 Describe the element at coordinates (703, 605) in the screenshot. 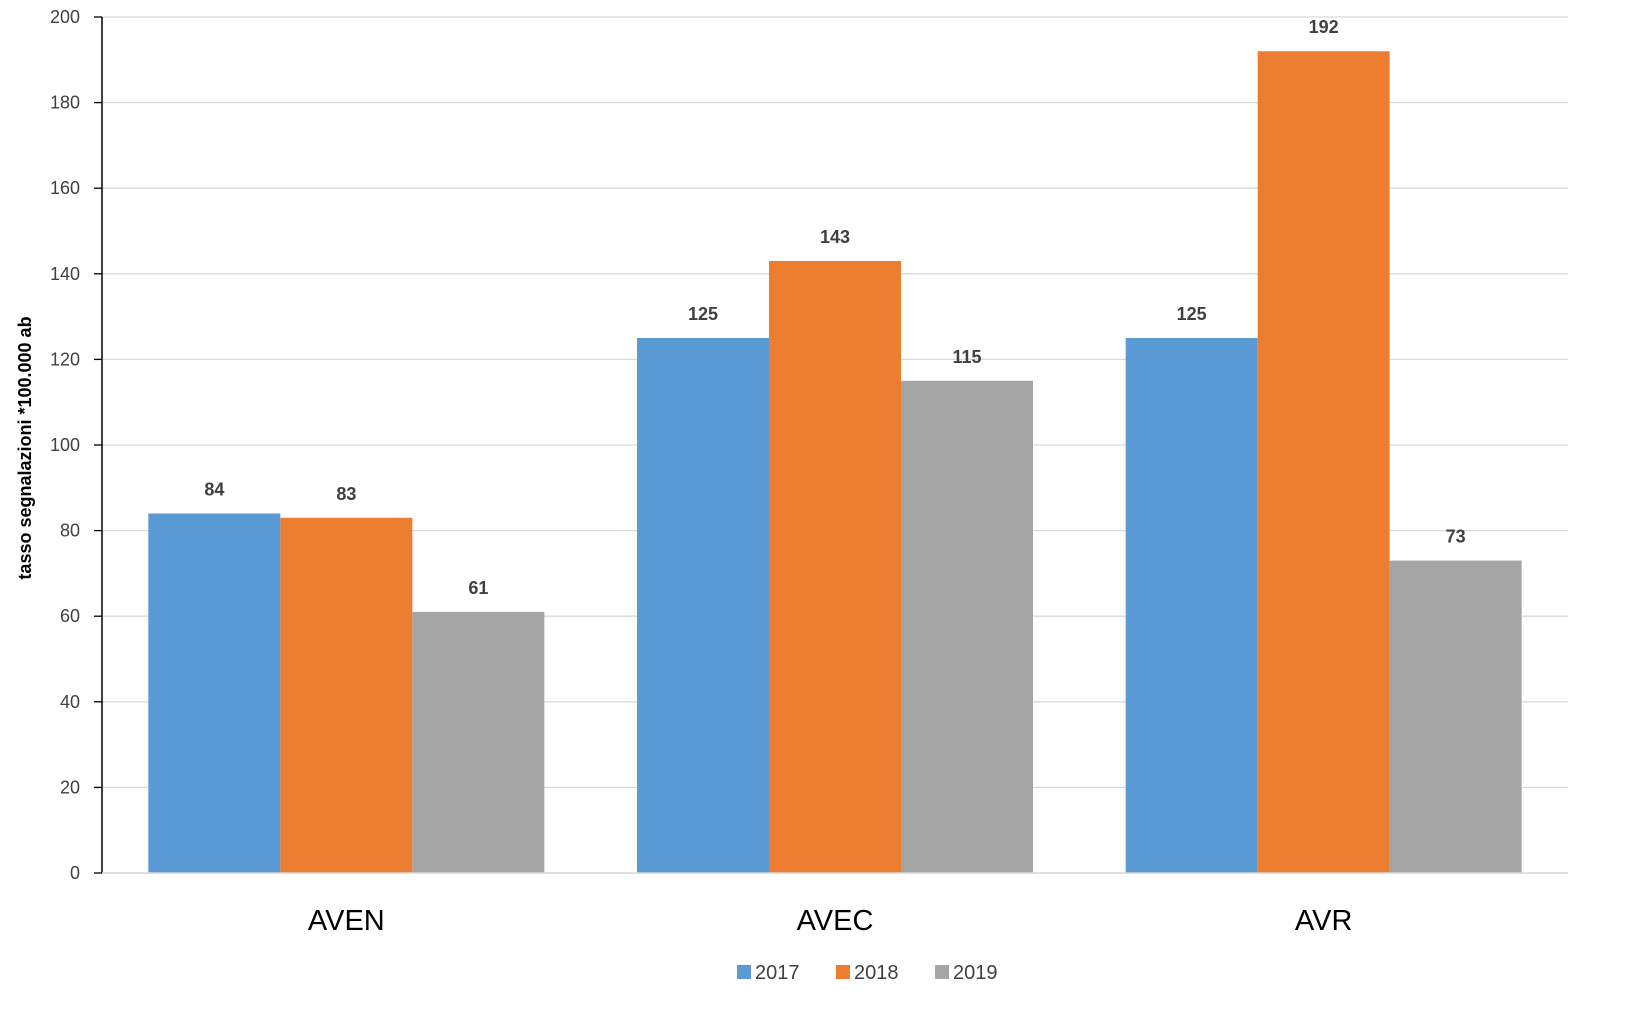

I see `bar-avec-2017` at that location.